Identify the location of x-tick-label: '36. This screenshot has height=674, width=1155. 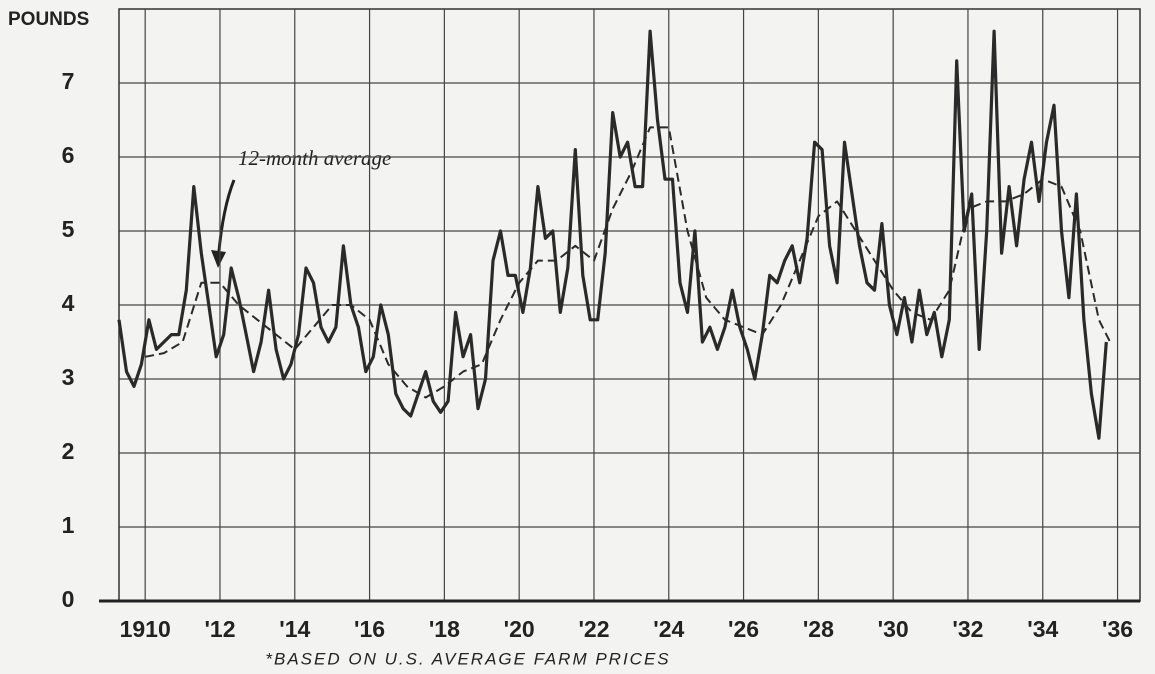
(1117, 629).